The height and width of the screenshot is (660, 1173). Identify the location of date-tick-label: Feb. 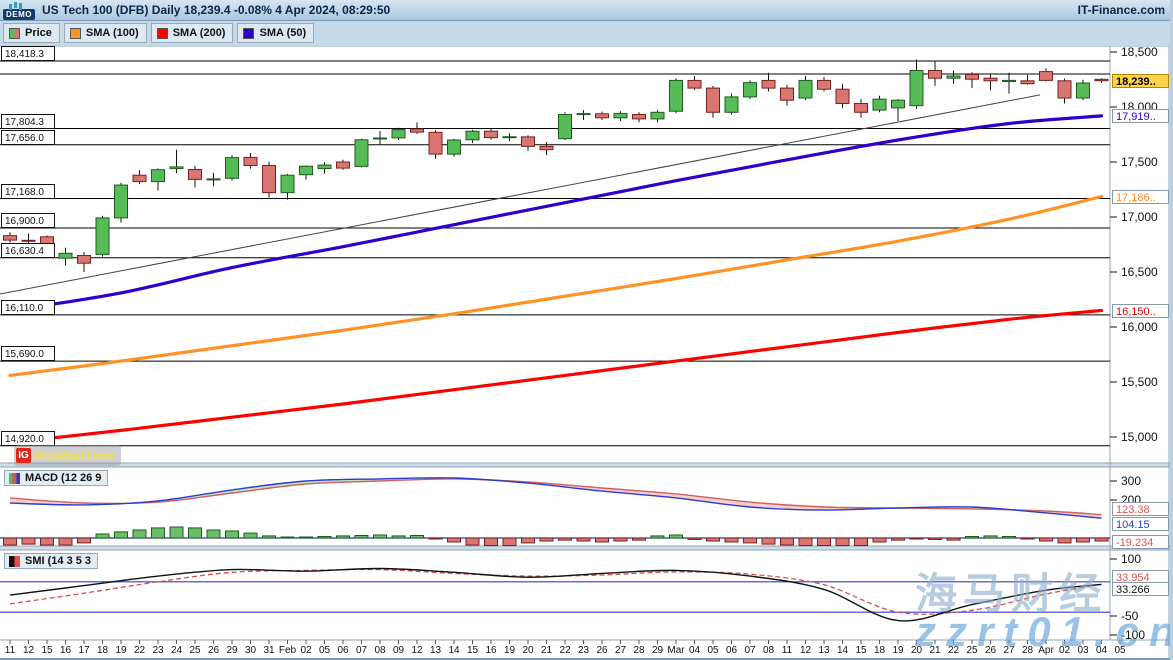
(287, 650).